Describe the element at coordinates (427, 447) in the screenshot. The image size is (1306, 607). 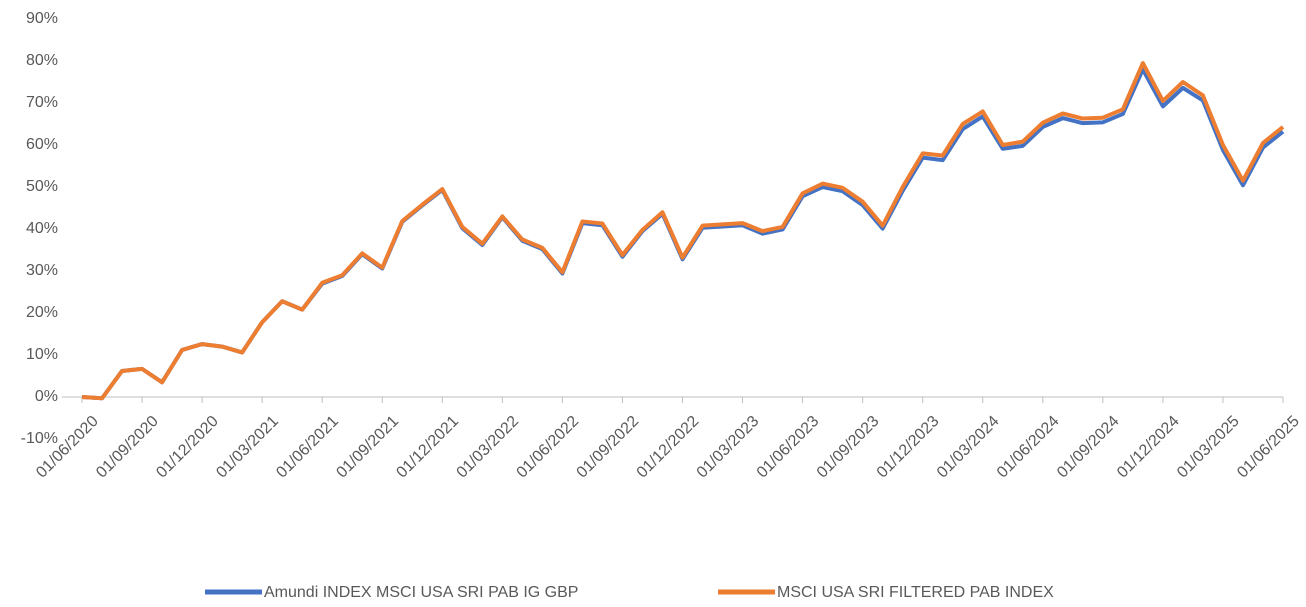
I see `x-tick-label: 01/12/2021` at that location.